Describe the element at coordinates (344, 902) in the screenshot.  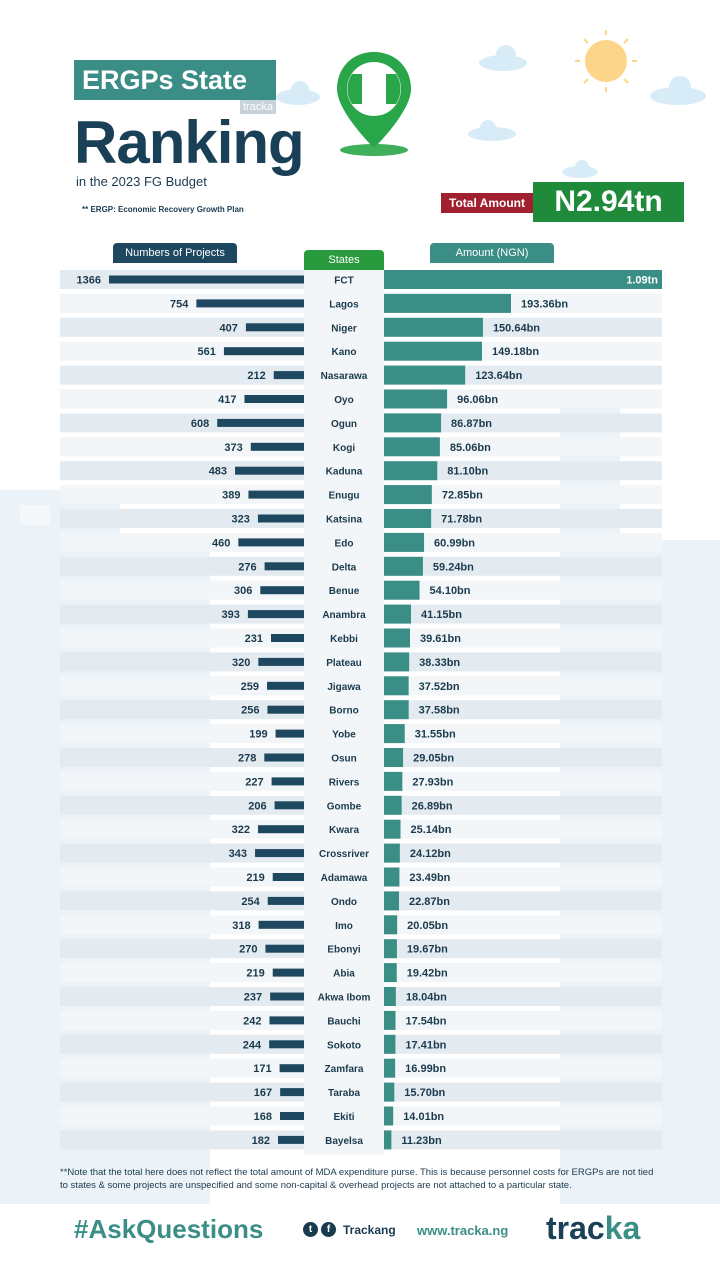
I see `state-label: Ondo` at that location.